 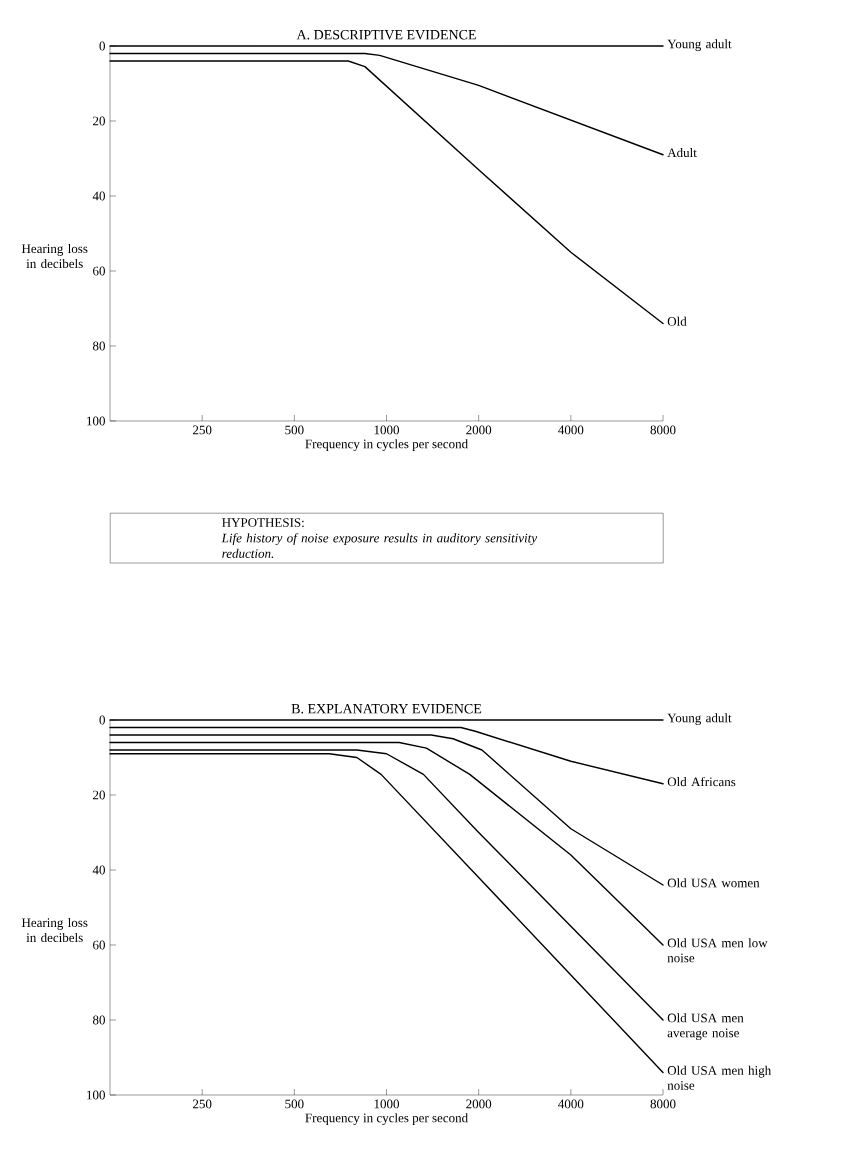 I want to click on text: Life history of noise exposure results in auditory sensitivity reduction., so click(x=379, y=545).